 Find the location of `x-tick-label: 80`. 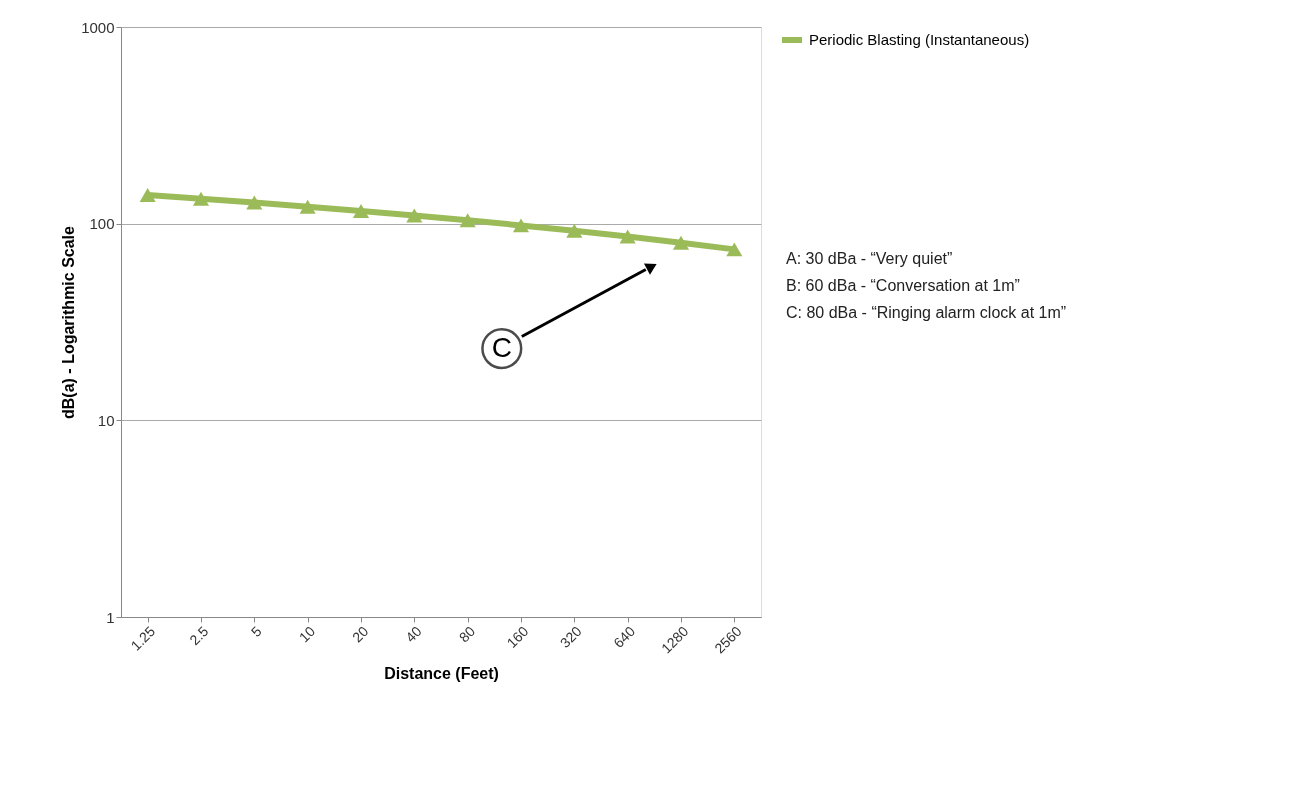

x-tick-label: 80 is located at coordinates (467, 634).